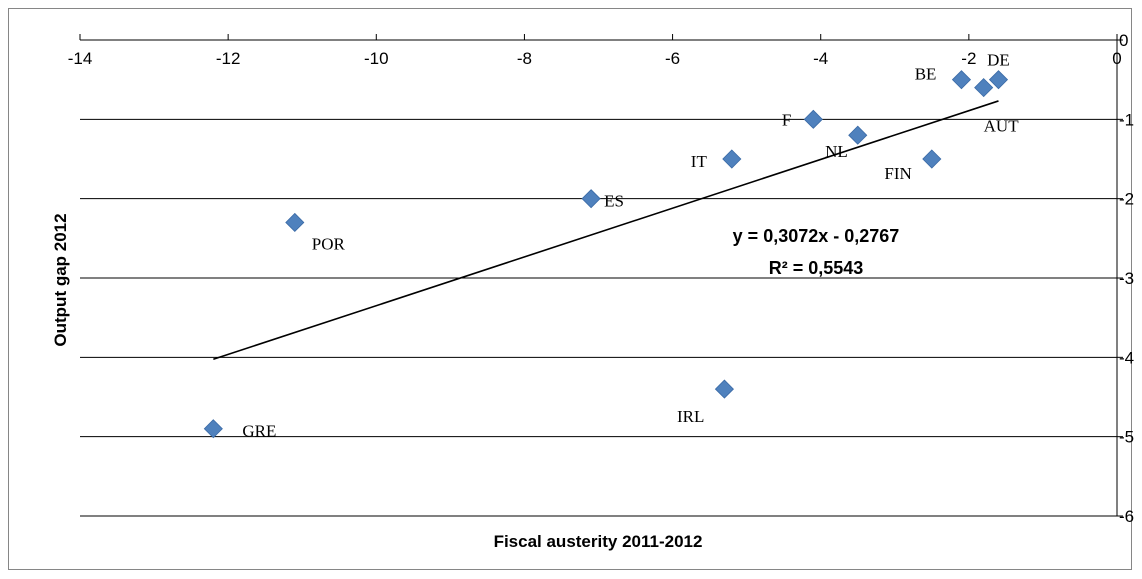  What do you see at coordinates (213, 429) in the screenshot?
I see `data-point-gre` at bounding box center [213, 429].